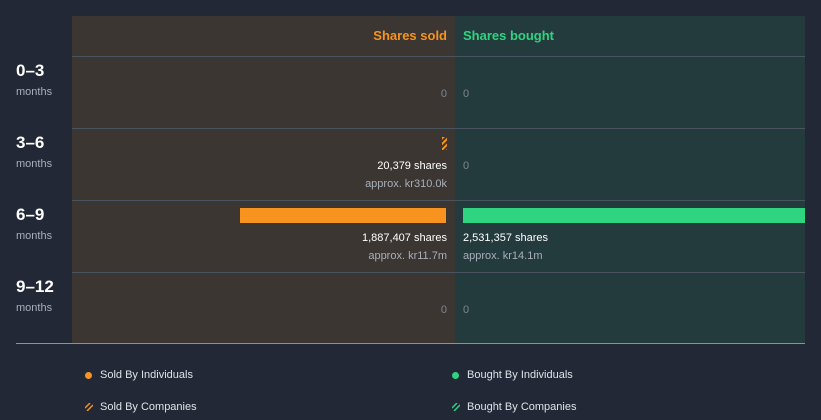 This screenshot has width=821, height=420. Describe the element at coordinates (520, 375) in the screenshot. I see `legend-label: Bought By Individuals` at that location.